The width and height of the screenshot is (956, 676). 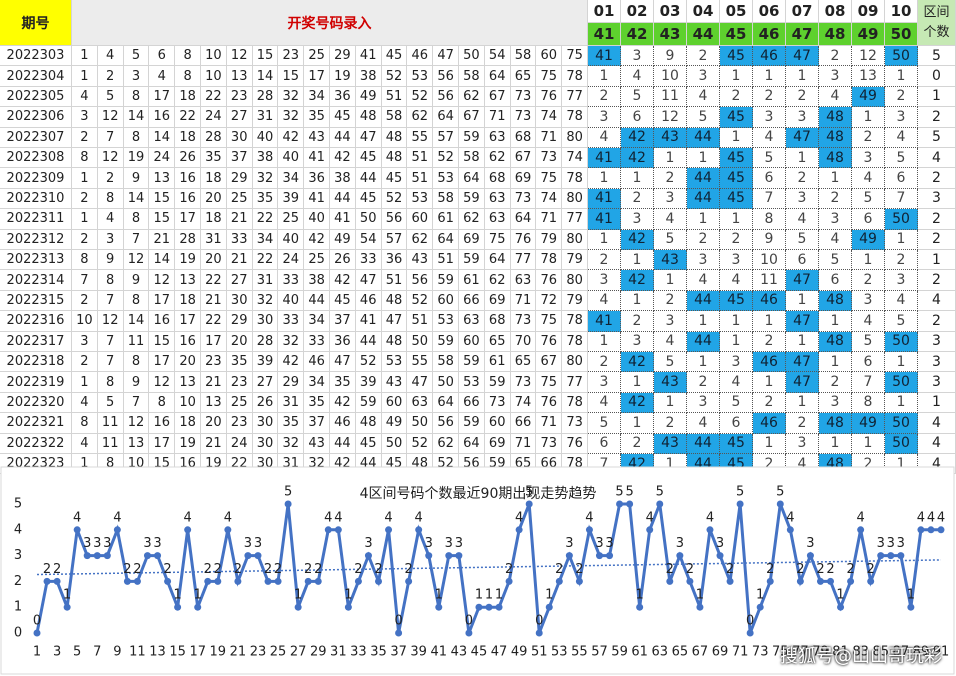 What do you see at coordinates (368, 280) in the screenshot?
I see `number: 47` at bounding box center [368, 280].